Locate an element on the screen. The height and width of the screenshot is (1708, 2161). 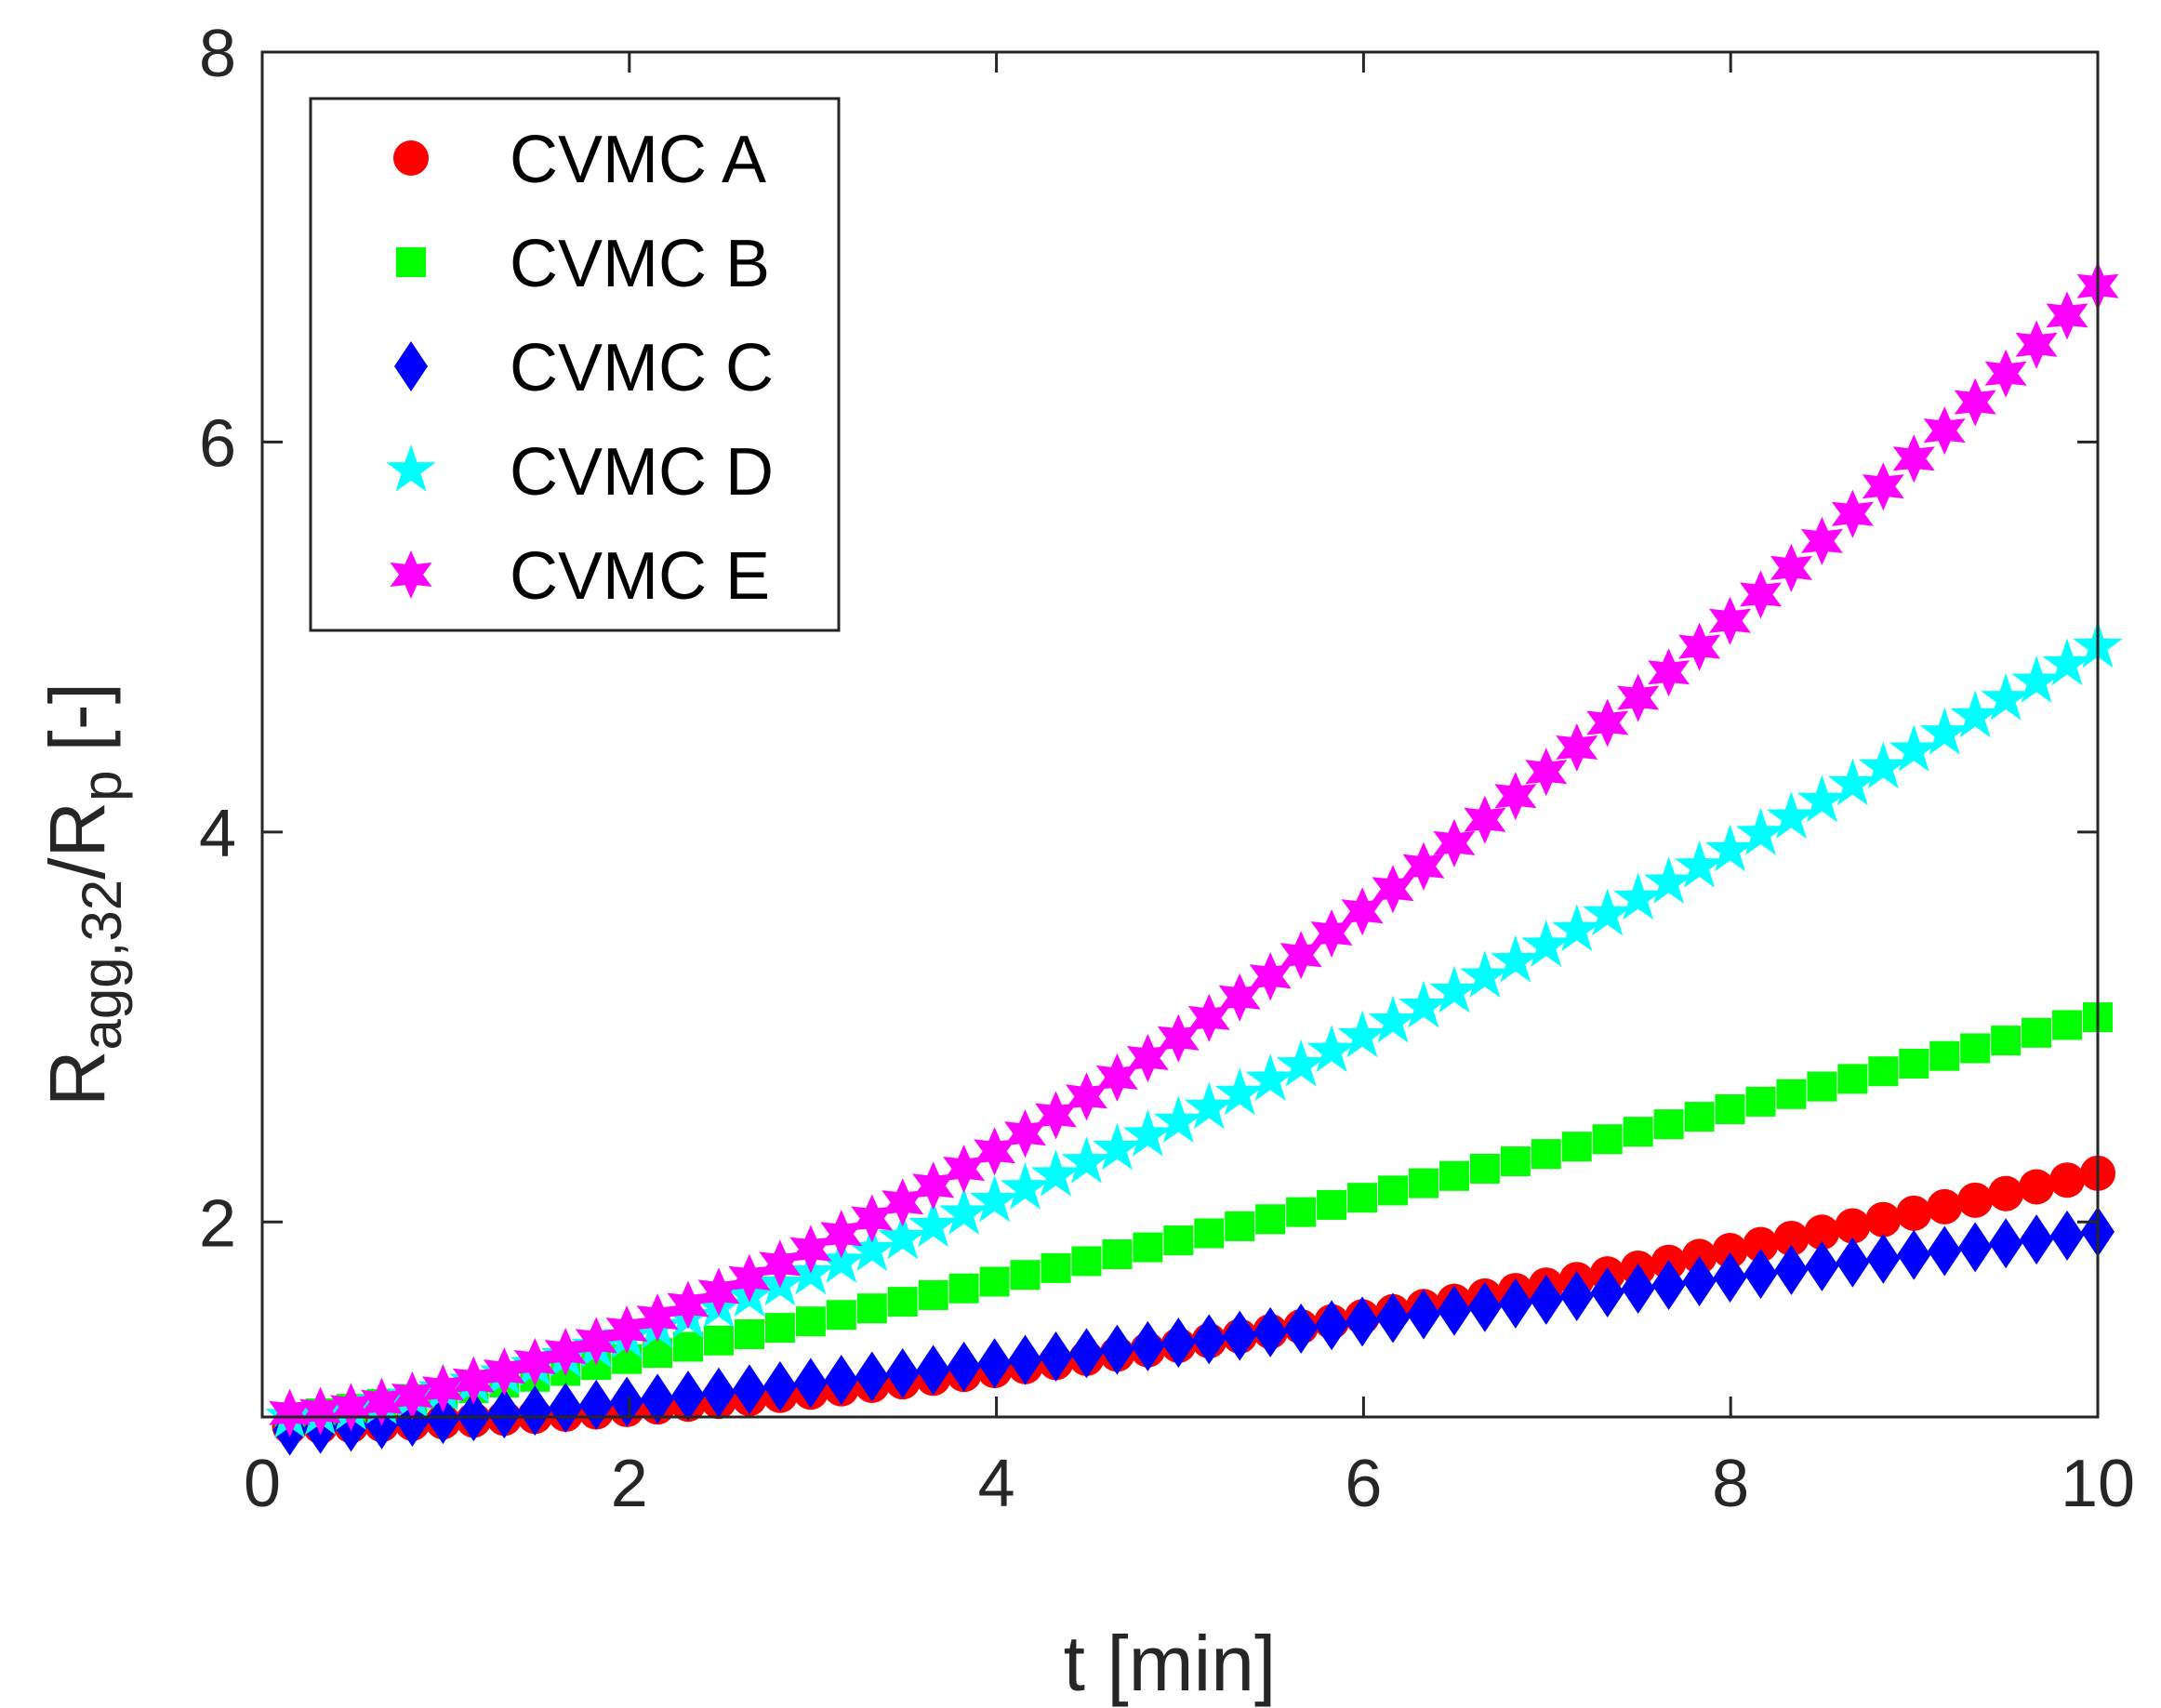
legend-item-cvmc-c: CVMC C is located at coordinates (584, 368).